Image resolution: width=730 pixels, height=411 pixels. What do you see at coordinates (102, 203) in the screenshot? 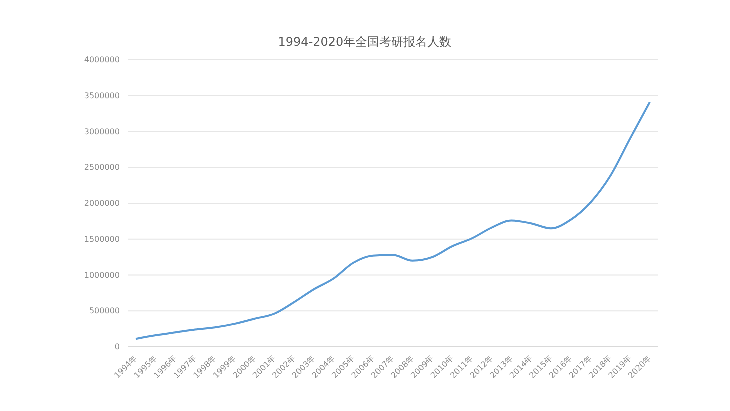
I see `y-tick-label: 2000000` at bounding box center [102, 203].